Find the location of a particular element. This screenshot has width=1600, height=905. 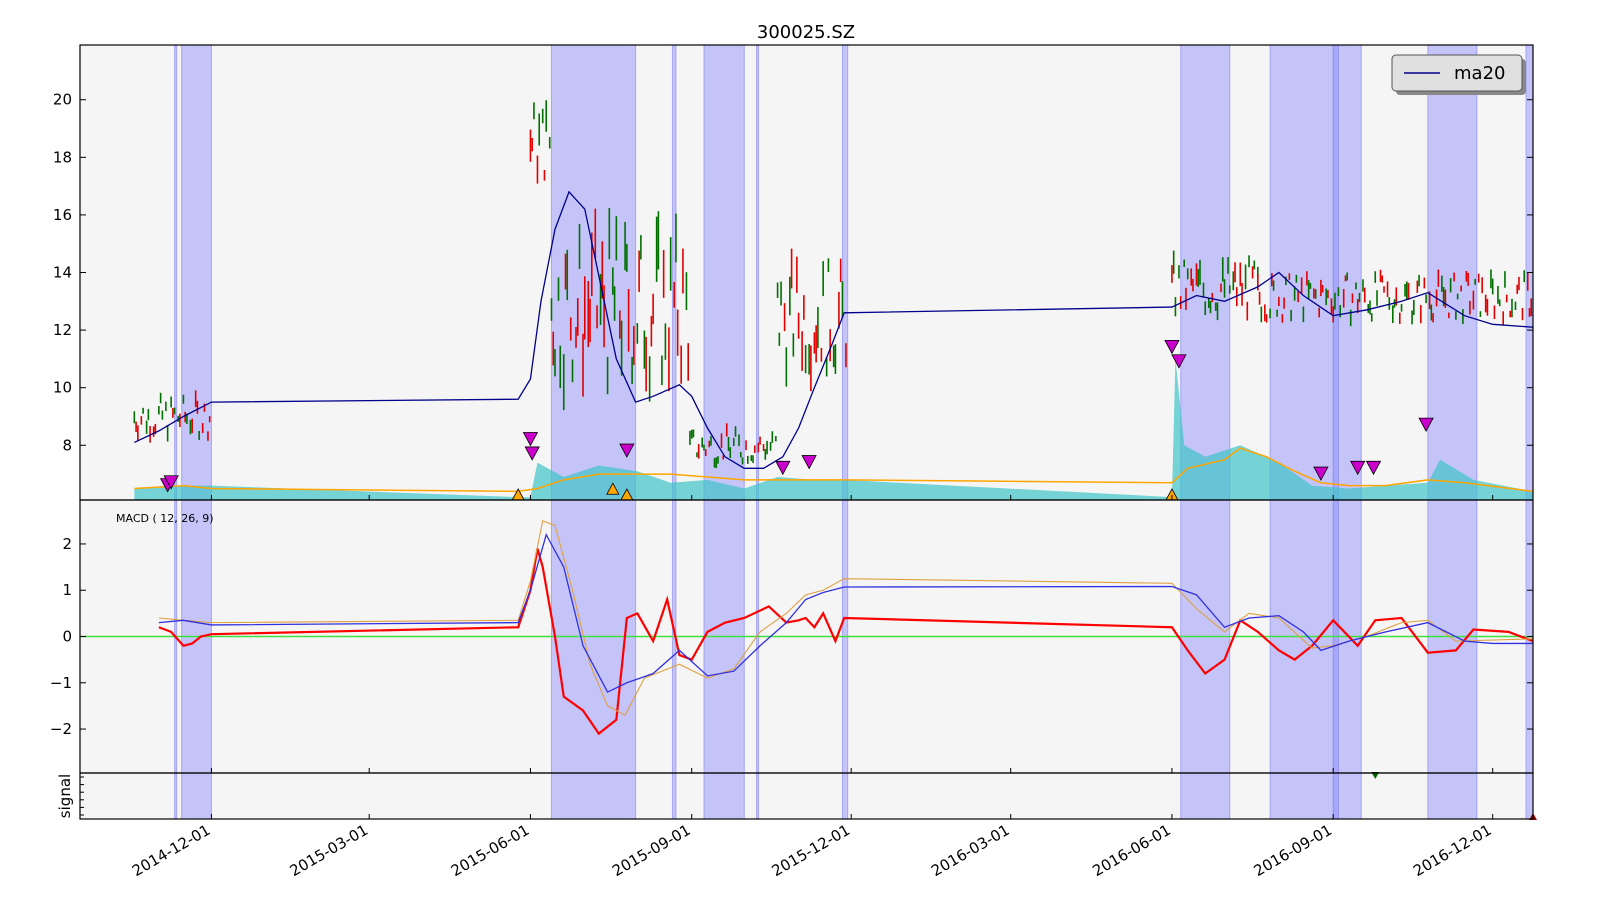

date-tick-label-4: 2015-12-01 is located at coordinates (811, 850).